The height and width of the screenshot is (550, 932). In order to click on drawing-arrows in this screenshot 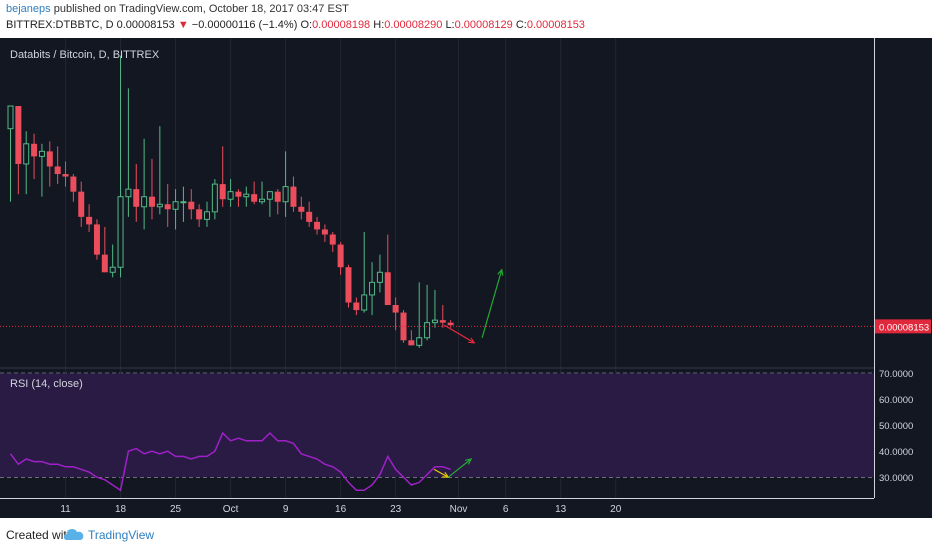, I will do `click(468, 373)`.